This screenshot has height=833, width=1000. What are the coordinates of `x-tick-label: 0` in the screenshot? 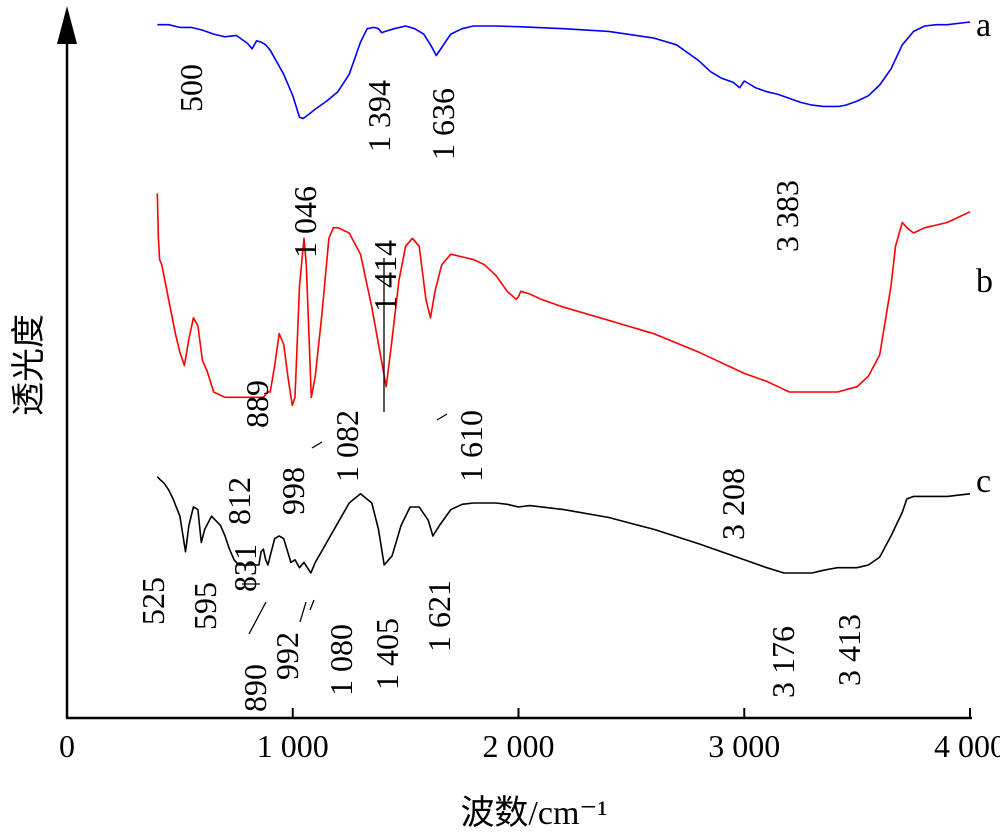 It's located at (67, 746).